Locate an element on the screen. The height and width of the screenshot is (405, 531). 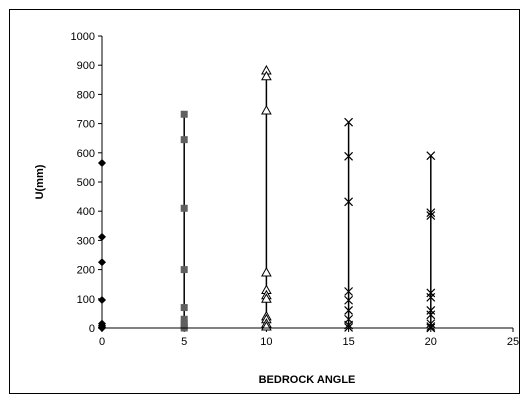
x-tick-label: 0 is located at coordinates (102, 342).